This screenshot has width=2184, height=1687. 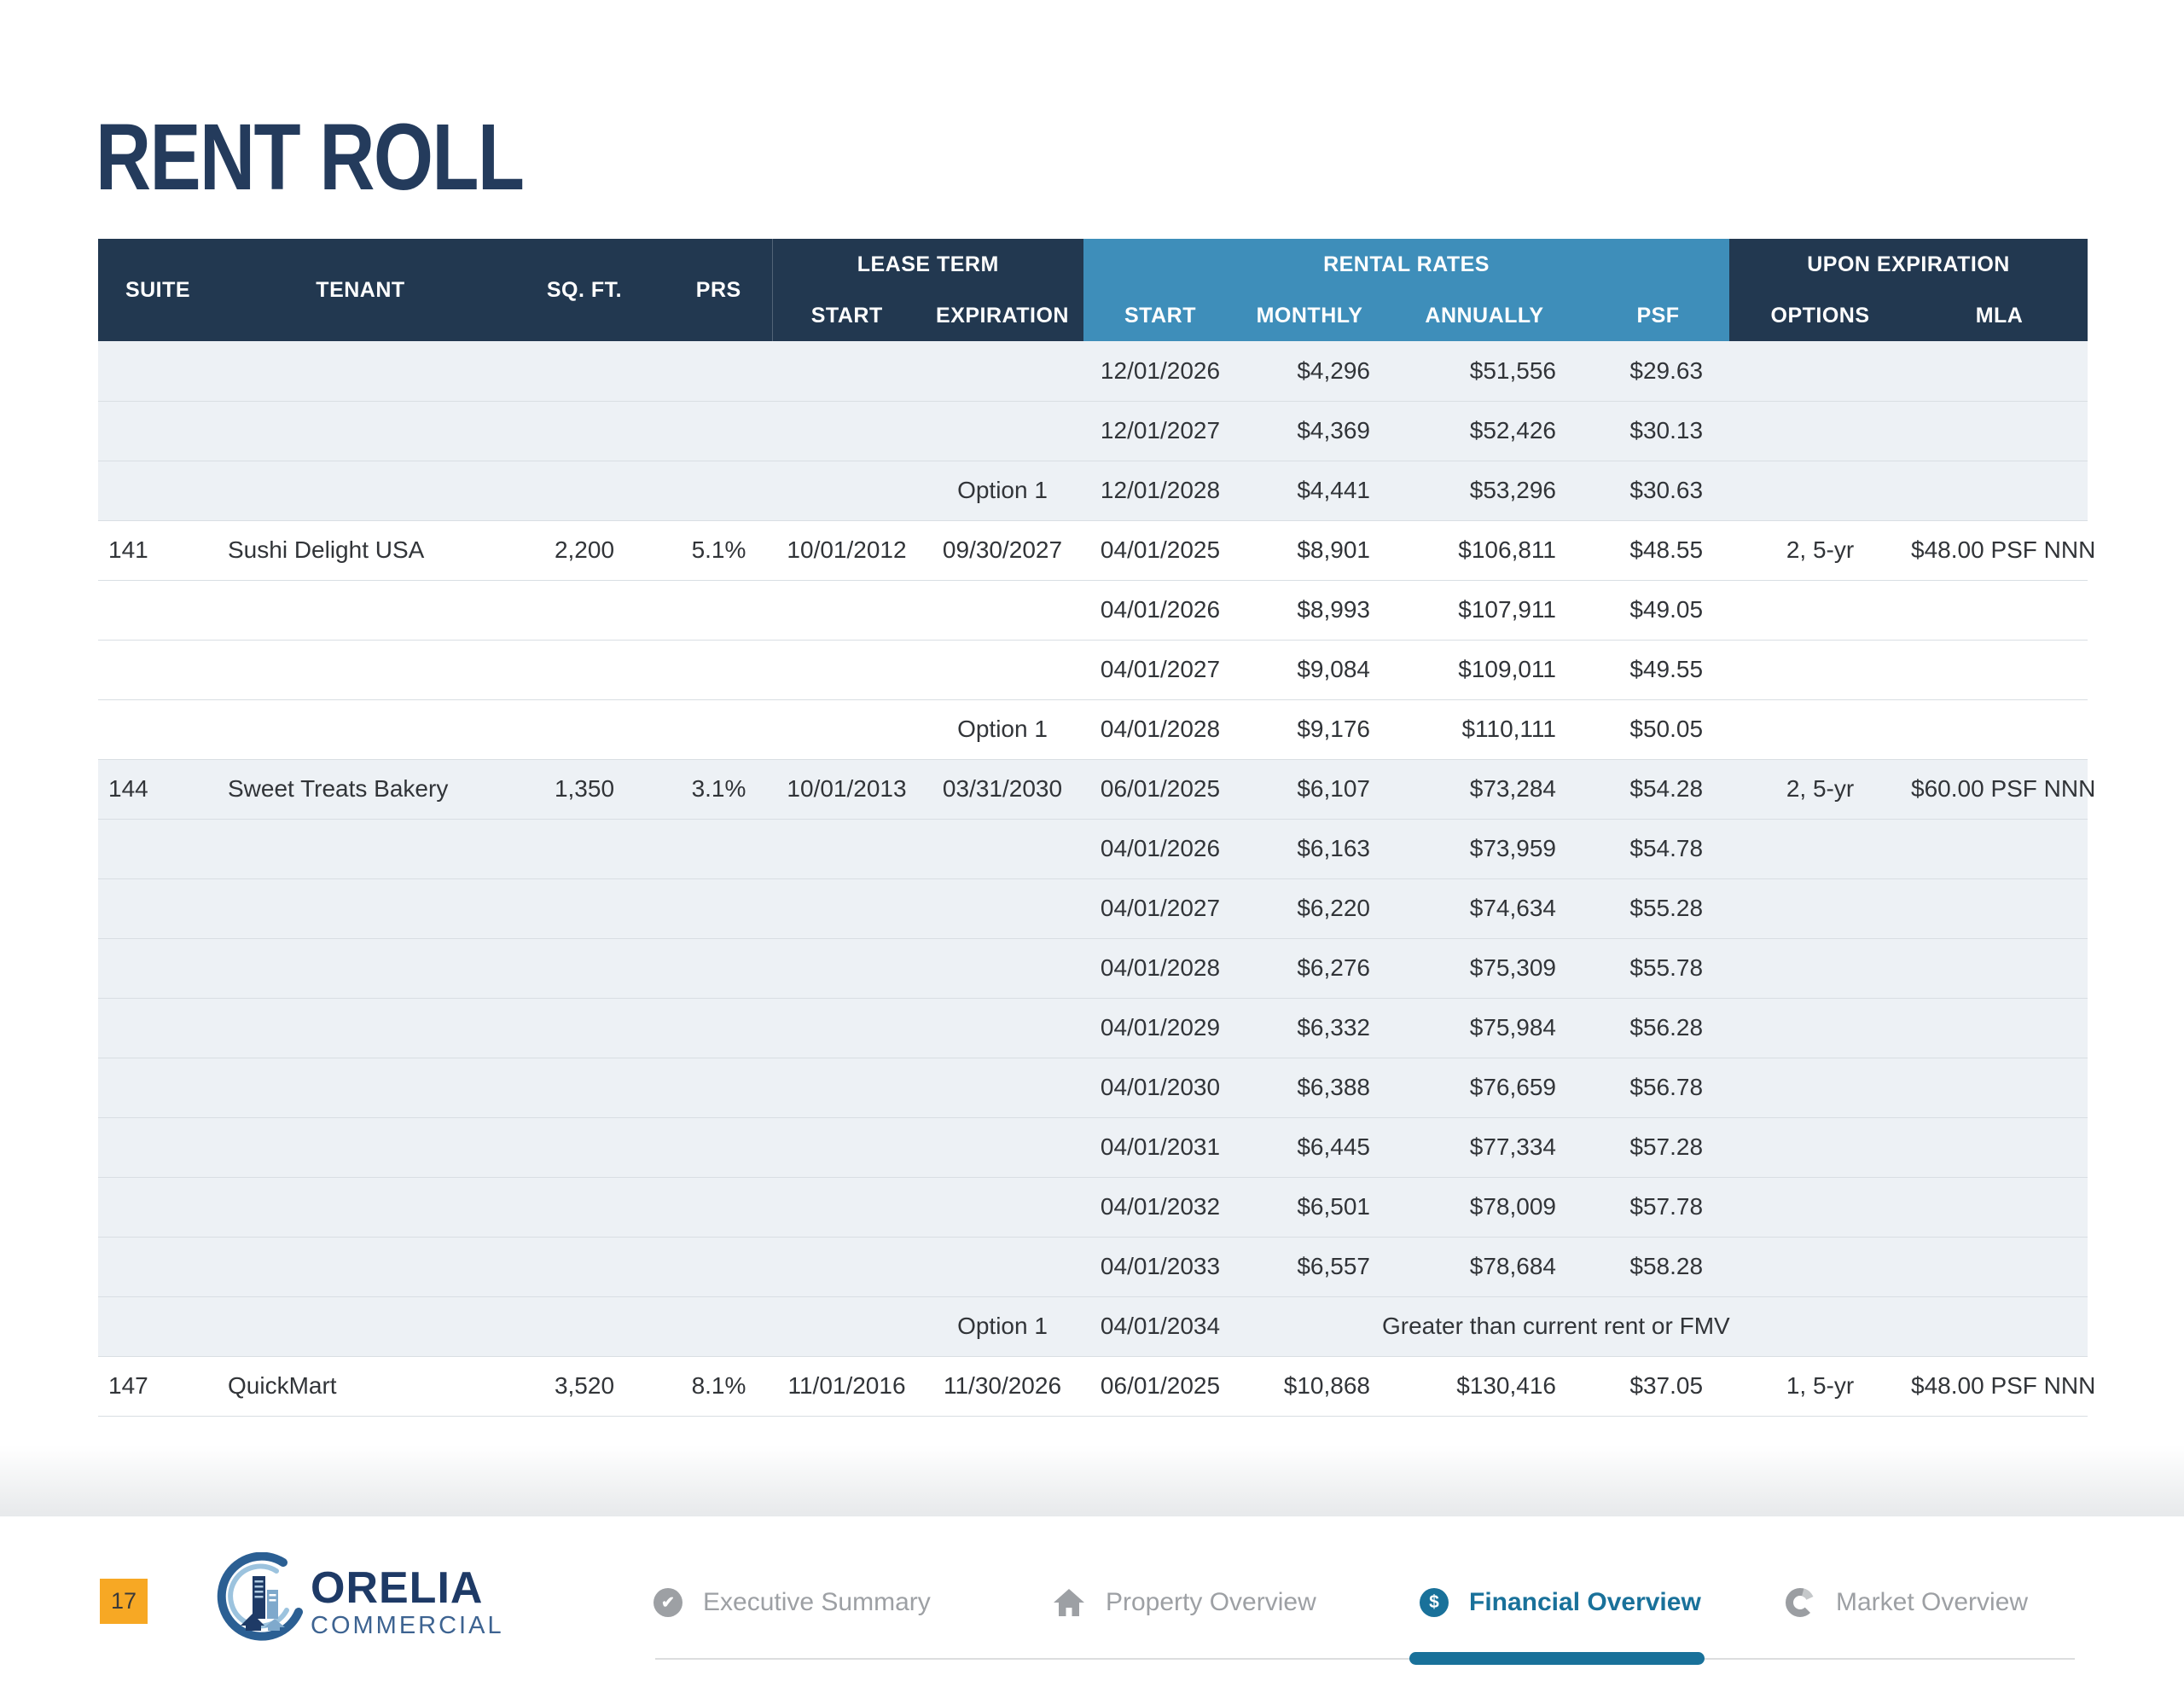 What do you see at coordinates (1666, 550) in the screenshot?
I see `cell-psf: $48.55` at bounding box center [1666, 550].